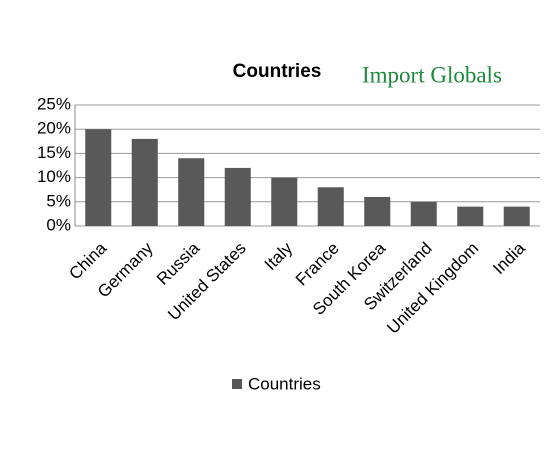  Describe the element at coordinates (58, 200) in the screenshot. I see `y-tick-label: 5%` at that location.